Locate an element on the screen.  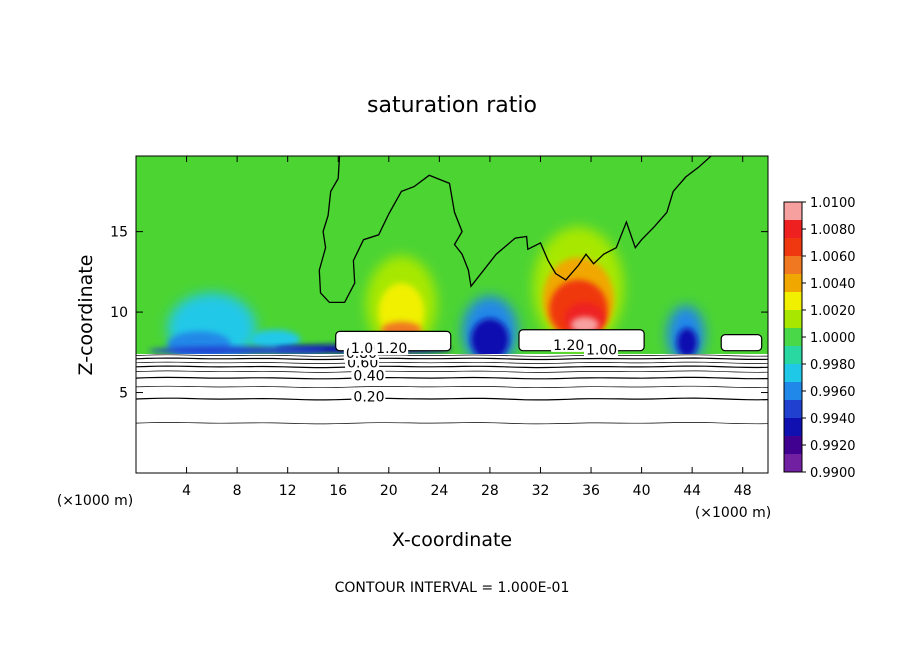
colorbar-label: 1.0060 is located at coordinates (833, 257).